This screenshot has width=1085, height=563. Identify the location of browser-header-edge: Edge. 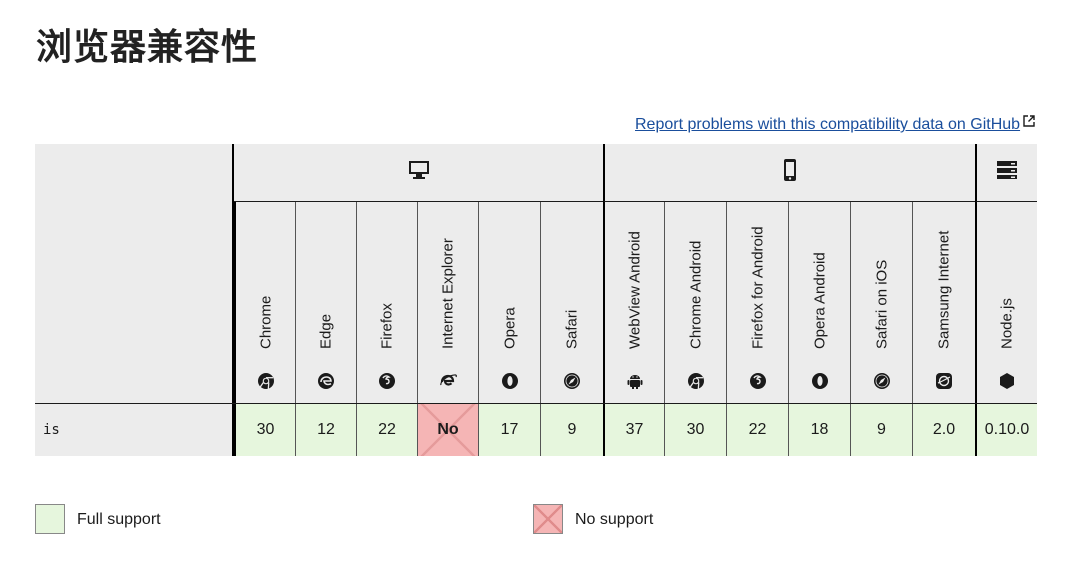
(325, 303).